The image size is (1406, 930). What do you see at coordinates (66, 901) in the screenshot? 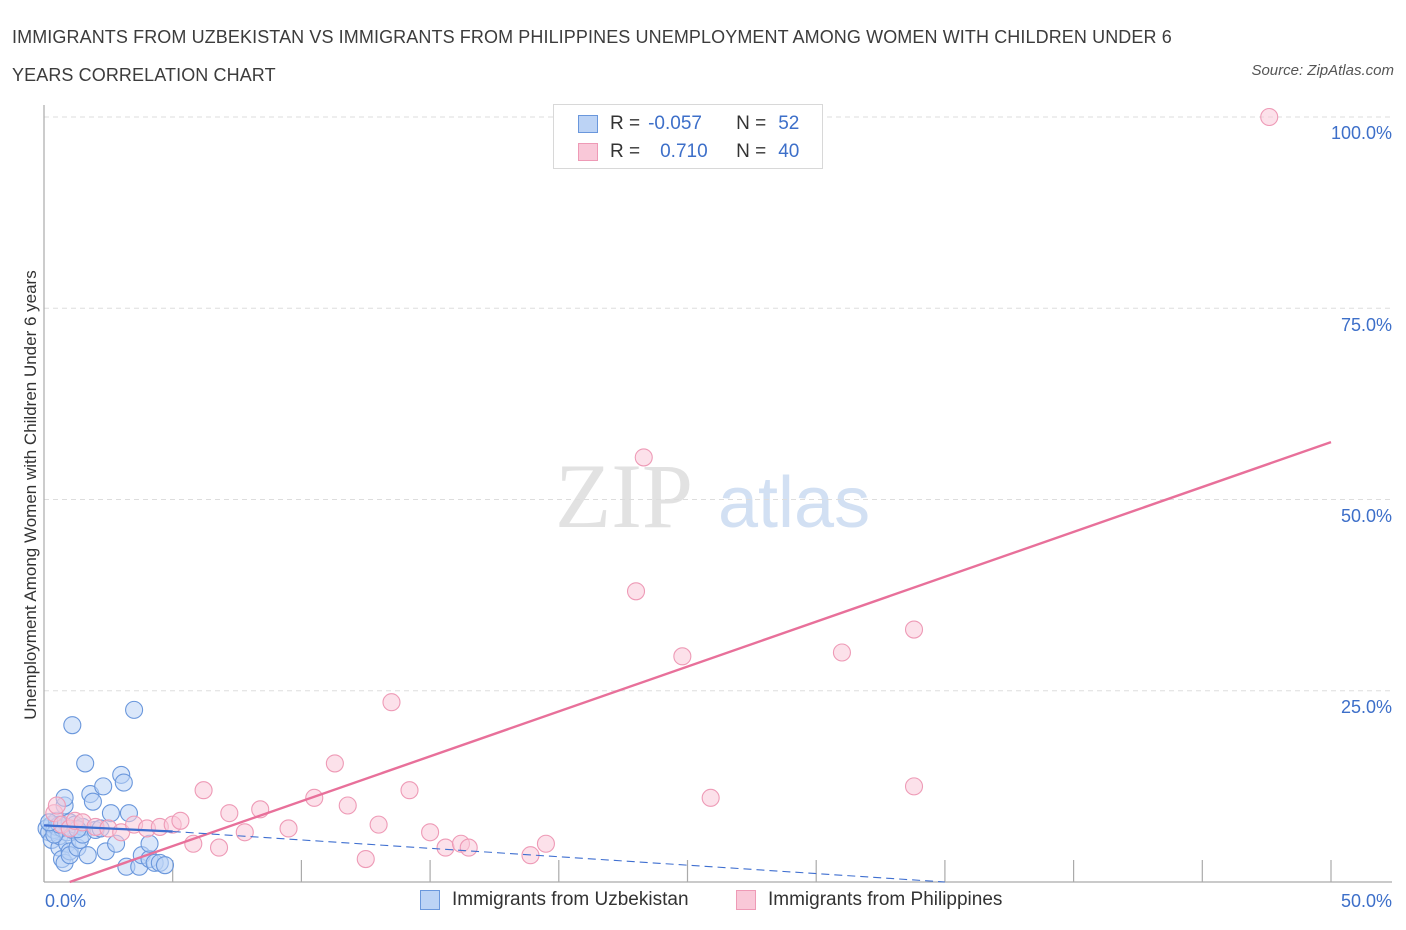
I see `x-tick-label: 0.0%` at bounding box center [66, 901].